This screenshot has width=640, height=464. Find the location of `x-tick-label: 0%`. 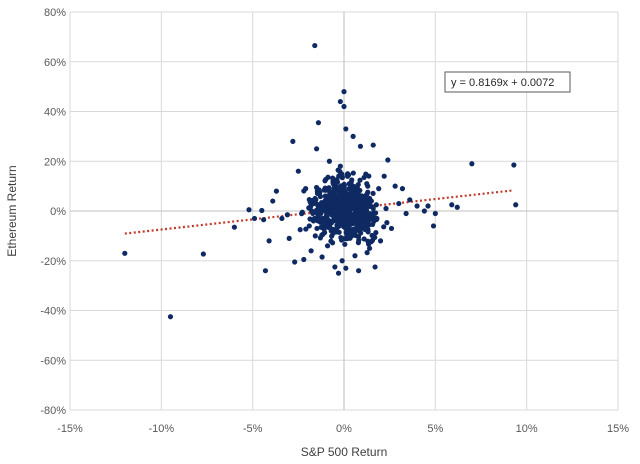

x-tick-label: 0% is located at coordinates (344, 429).